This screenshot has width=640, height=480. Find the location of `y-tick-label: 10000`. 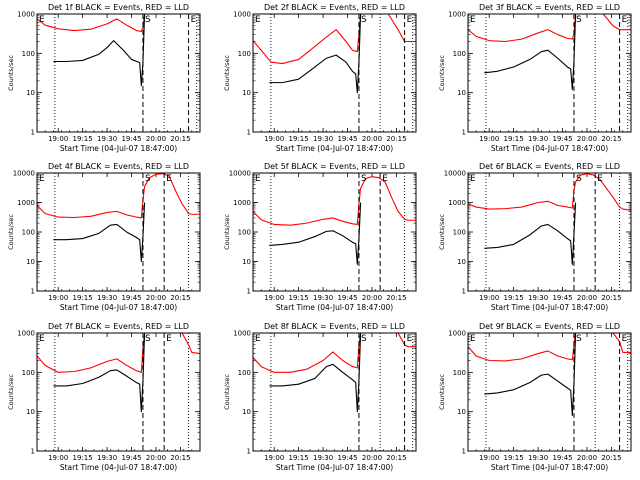

y-tick-label: 10000 is located at coordinates (455, 174).